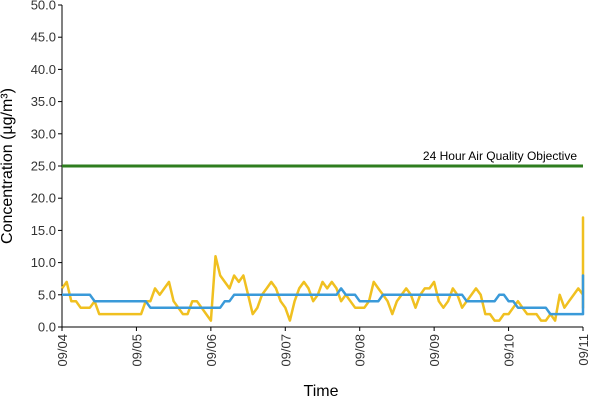 The width and height of the screenshot is (600, 400). I want to click on x-axis-ticks, so click(322, 329).